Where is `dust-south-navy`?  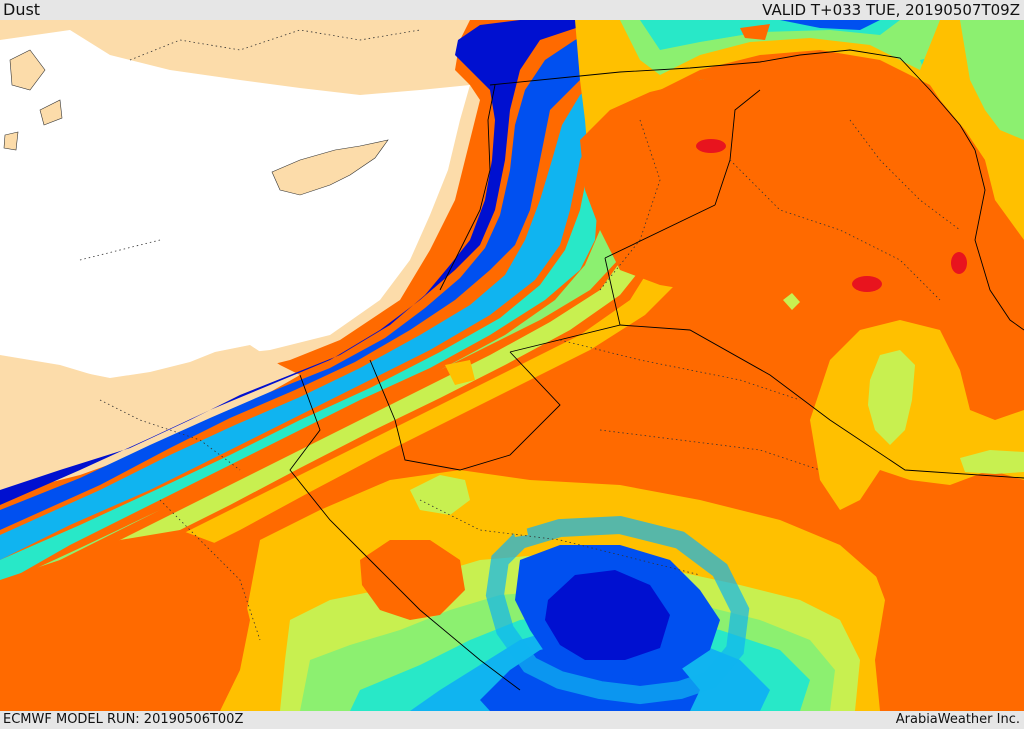 dust-south-navy is located at coordinates (607, 615).